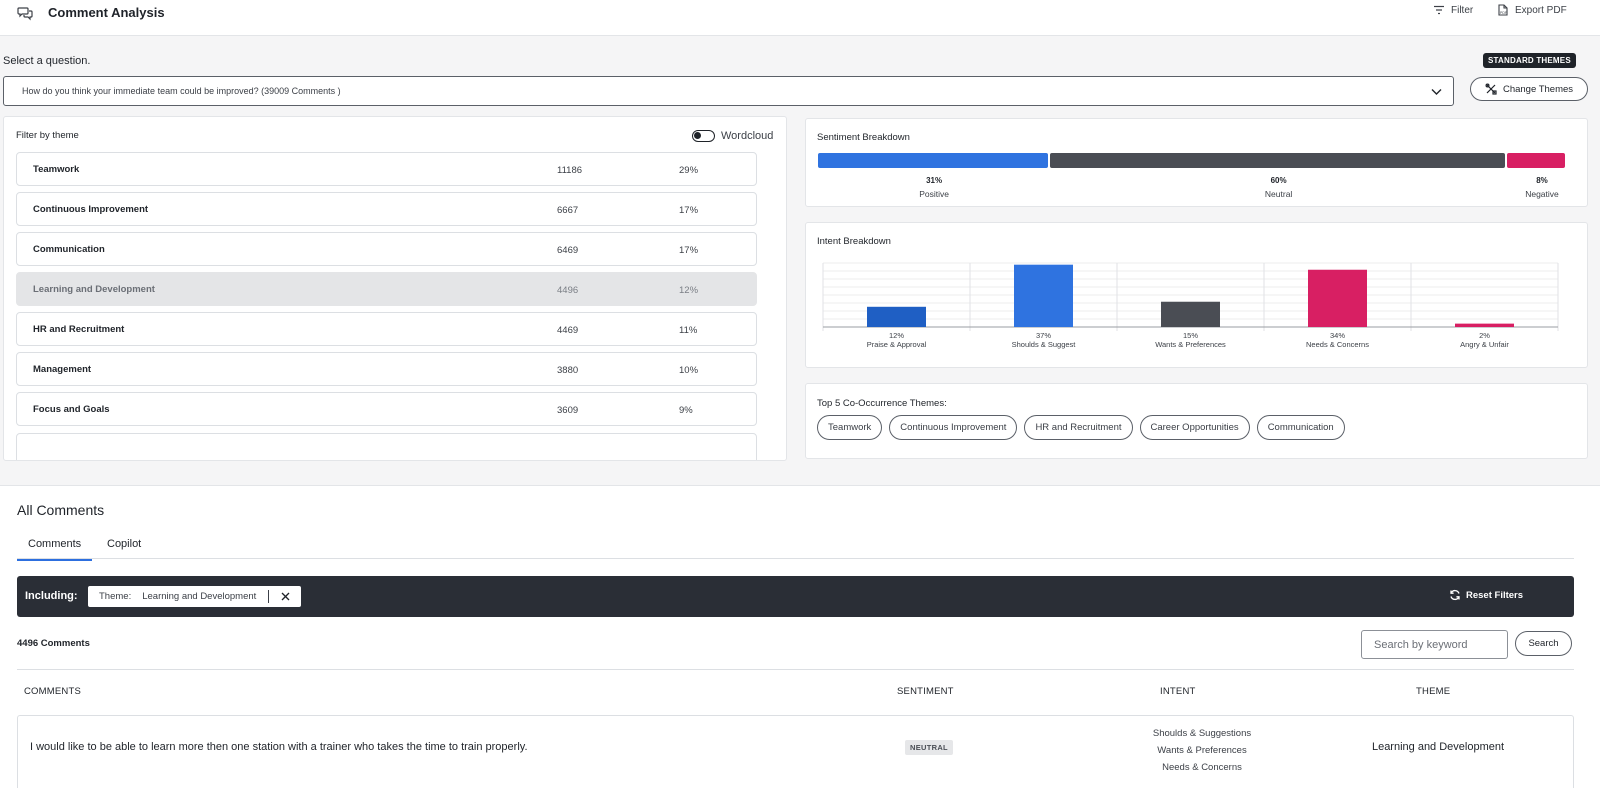 This screenshot has width=1600, height=788. What do you see at coordinates (925, 691) in the screenshot?
I see `column-sentiment: SENTIMENT` at bounding box center [925, 691].